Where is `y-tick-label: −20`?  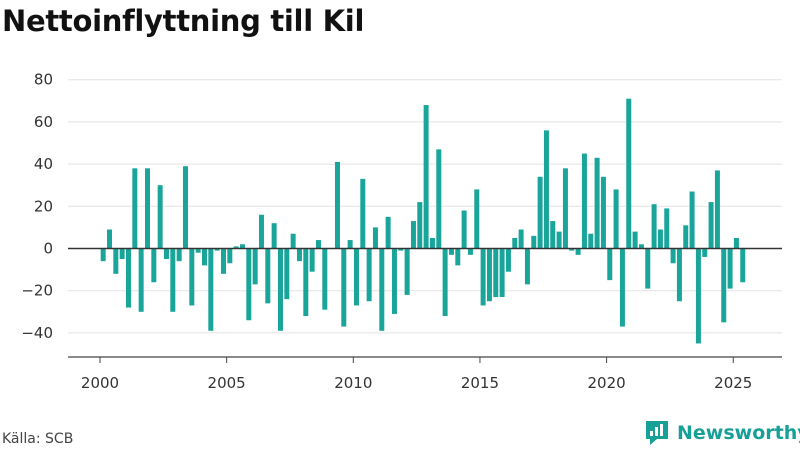
y-tick-label: −20 is located at coordinates (37, 291).